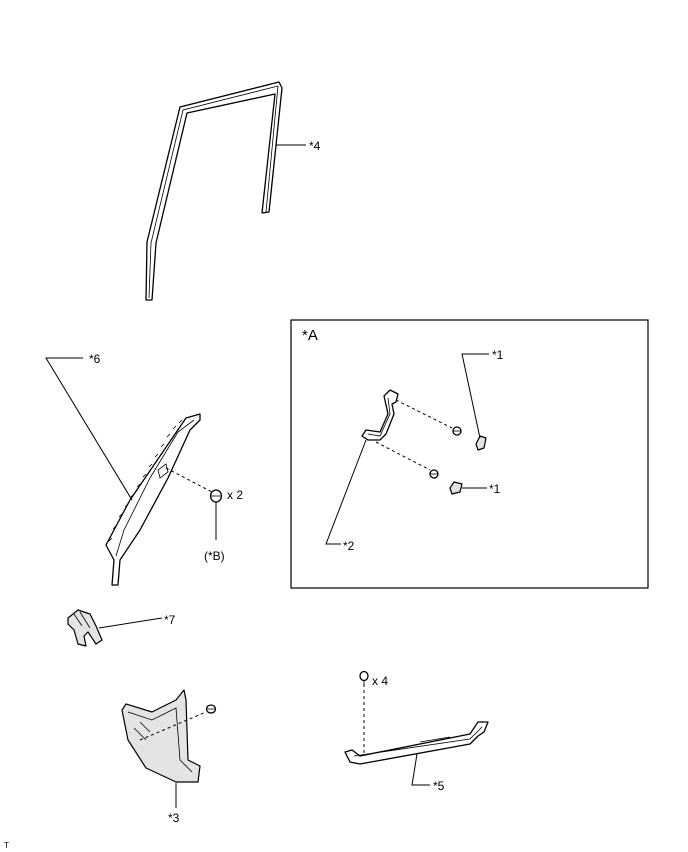  Describe the element at coordinates (495, 489) in the screenshot. I see `part-1-lower-callout: *1` at that location.